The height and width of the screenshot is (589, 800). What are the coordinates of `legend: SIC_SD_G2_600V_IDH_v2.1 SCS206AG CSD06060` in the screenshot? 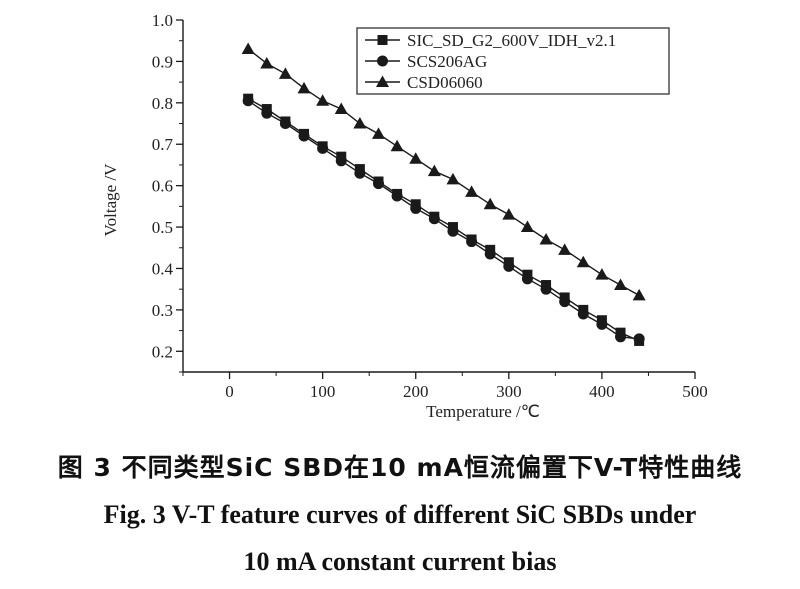 It's located at (513, 61).